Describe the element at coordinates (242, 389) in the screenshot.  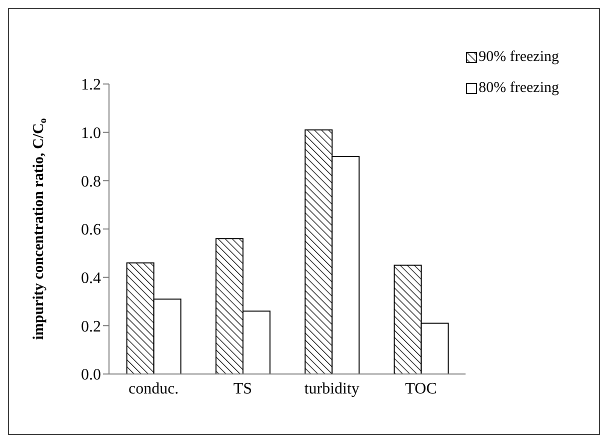
I see `x-tick-label: TS` at that location.